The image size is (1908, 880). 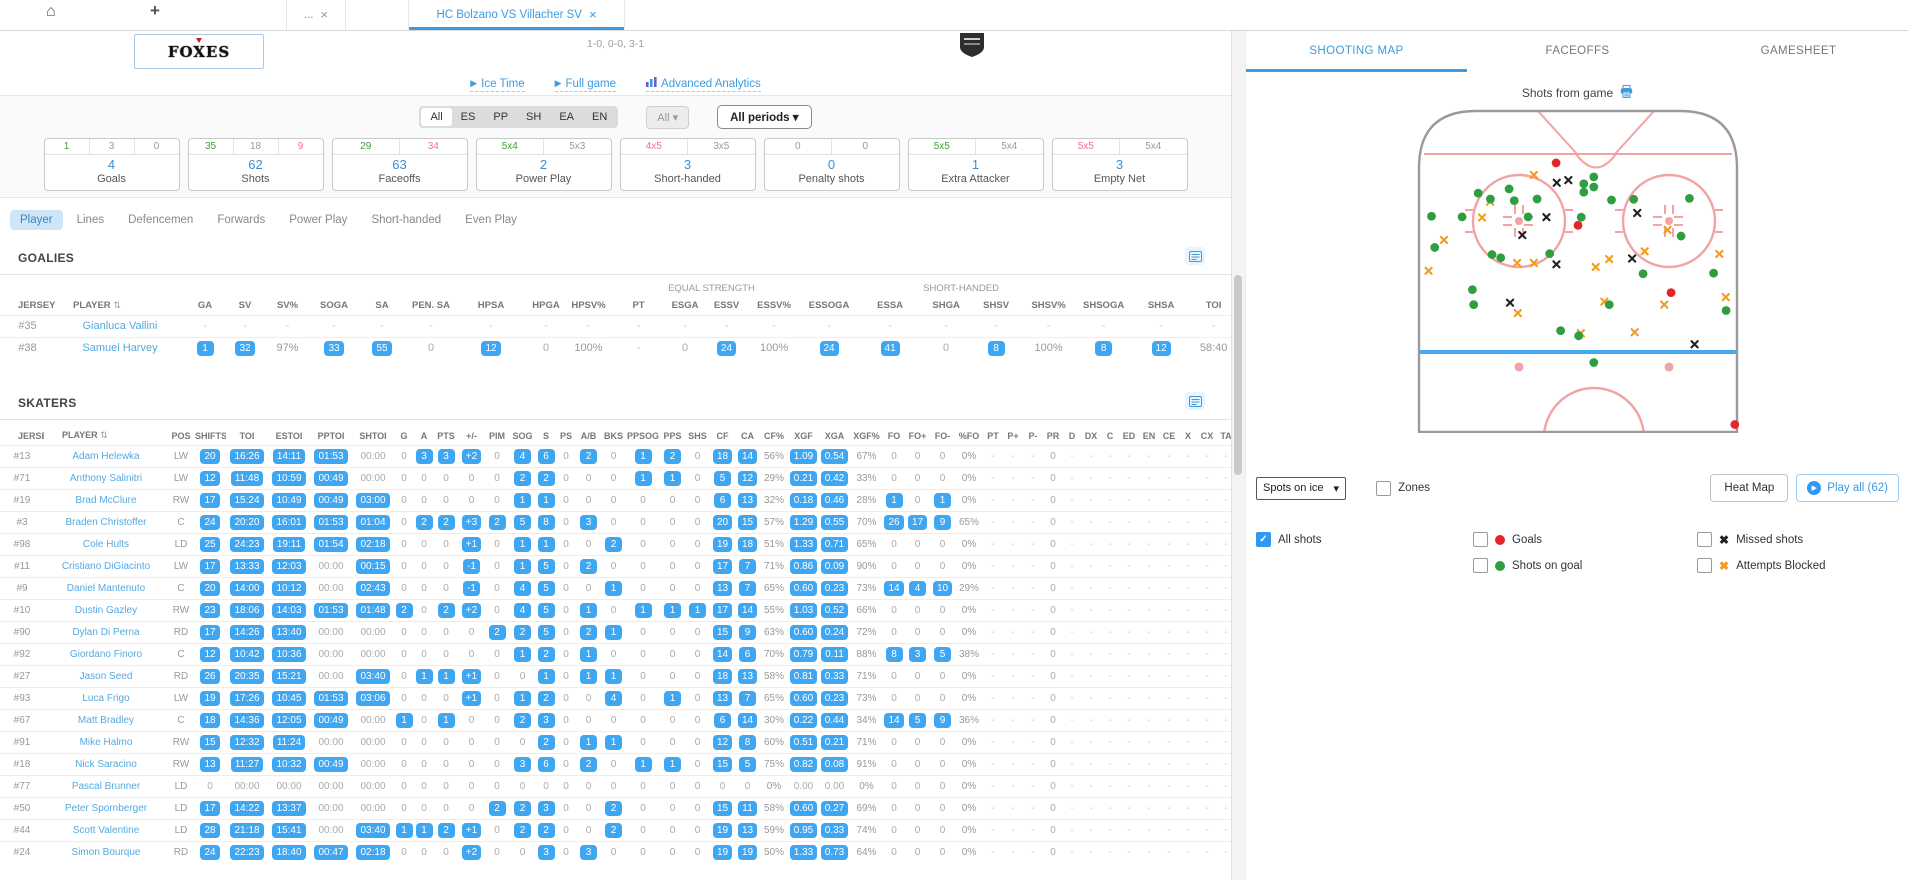 I want to click on player-link: Dylan Di Perna, so click(x=106, y=632).